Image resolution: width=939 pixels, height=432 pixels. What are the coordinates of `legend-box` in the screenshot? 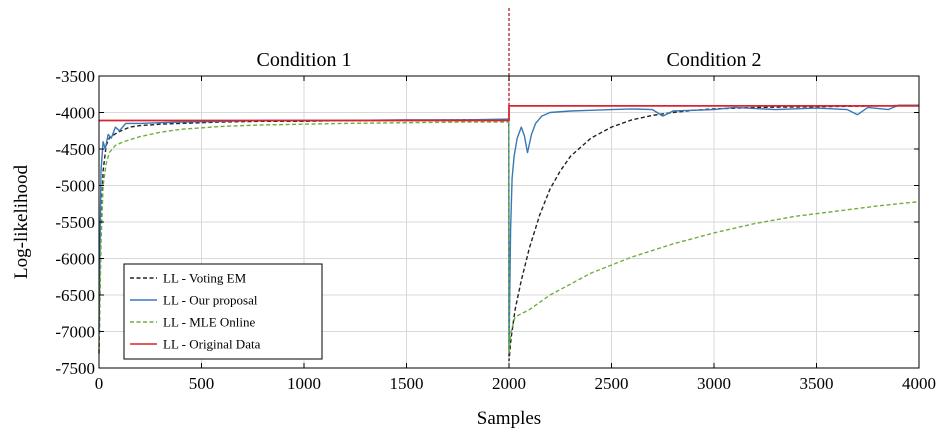 It's located at (223, 311).